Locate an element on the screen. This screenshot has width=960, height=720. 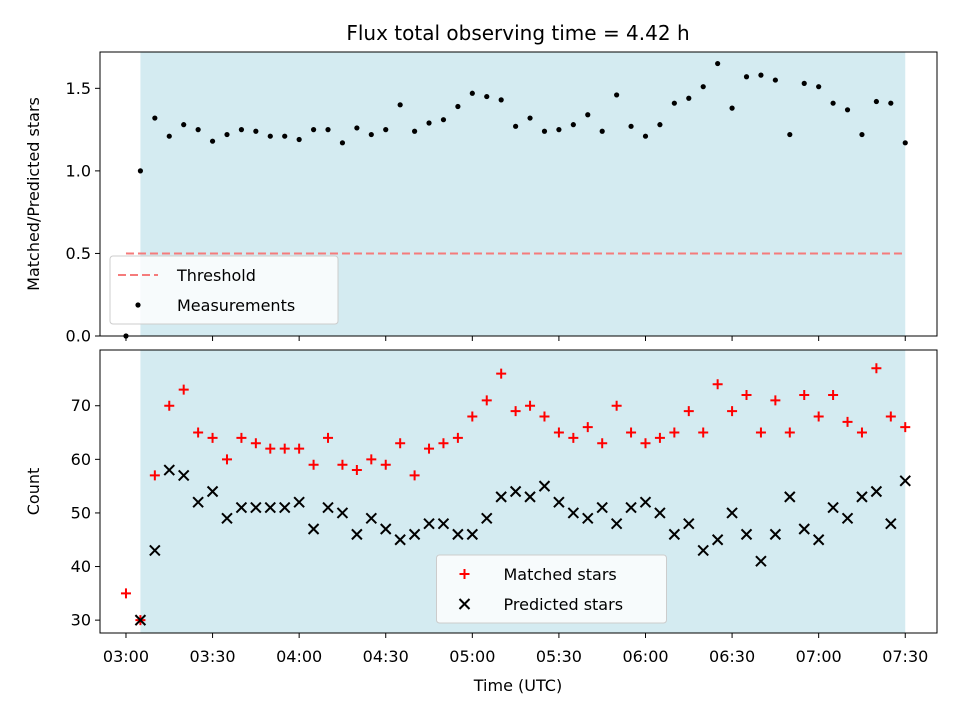
legend-box is located at coordinates (551, 589).